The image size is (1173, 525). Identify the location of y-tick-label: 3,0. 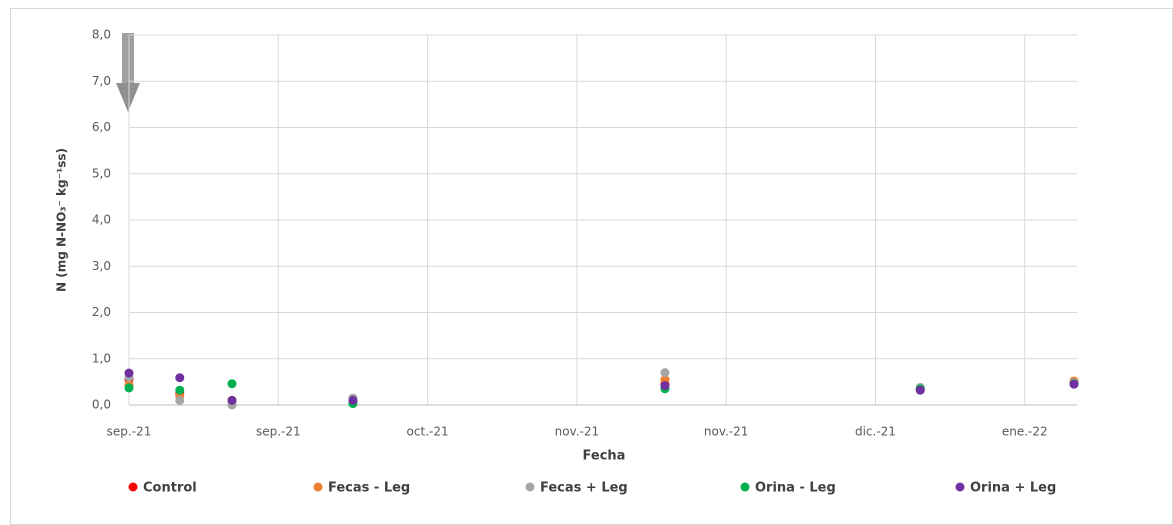
(101, 266).